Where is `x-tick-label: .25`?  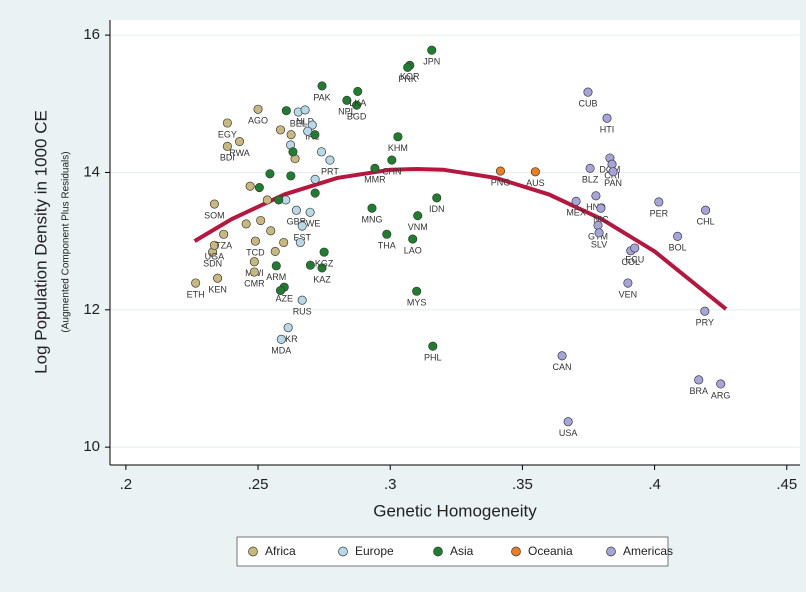
x-tick-label: .25 is located at coordinates (258, 484).